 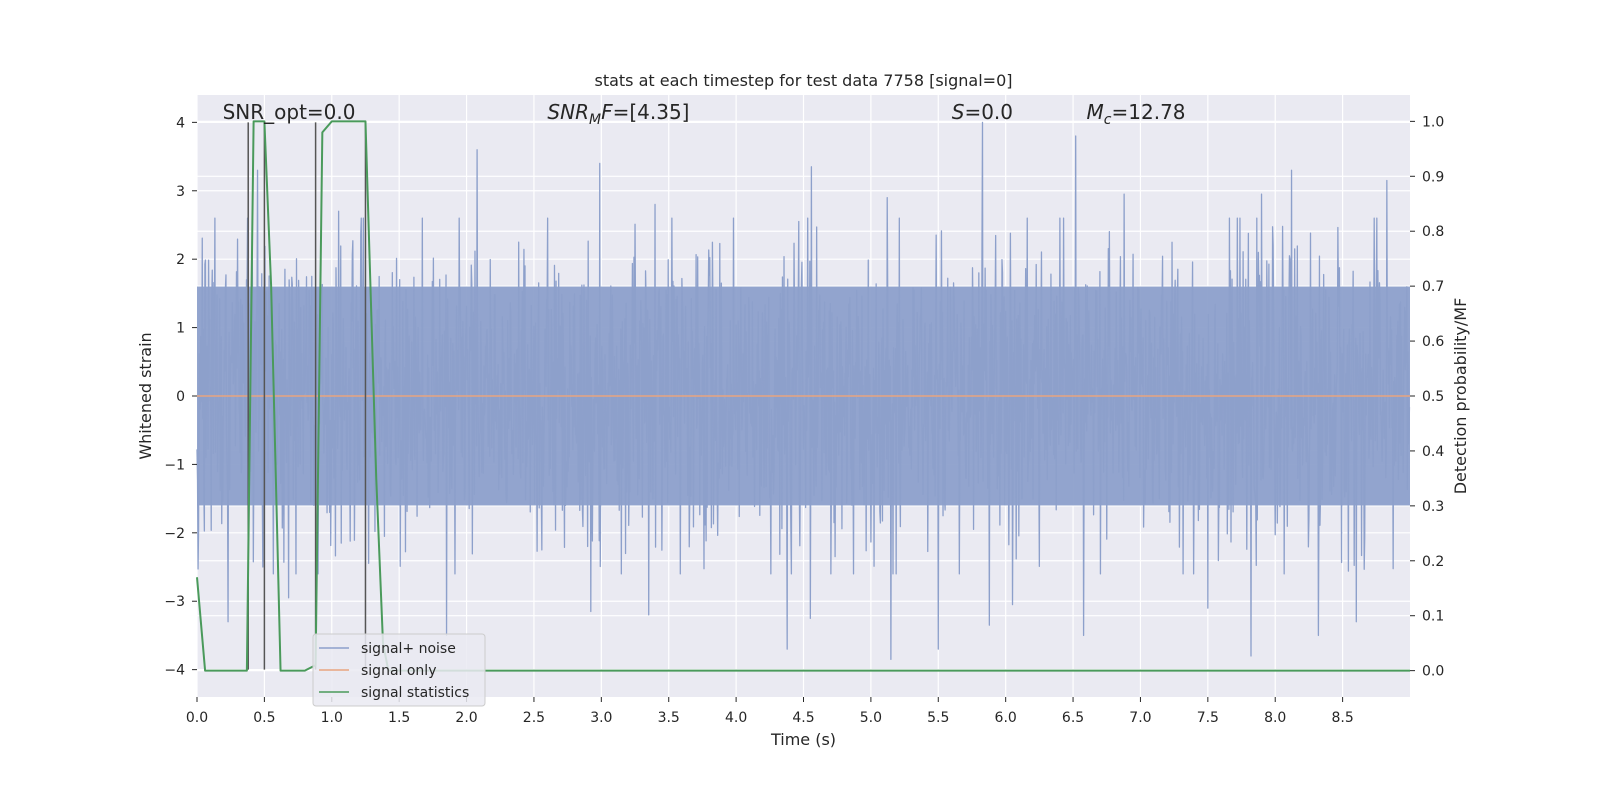 I want to click on x-tick-label: 8.5, so click(x=1342, y=718).